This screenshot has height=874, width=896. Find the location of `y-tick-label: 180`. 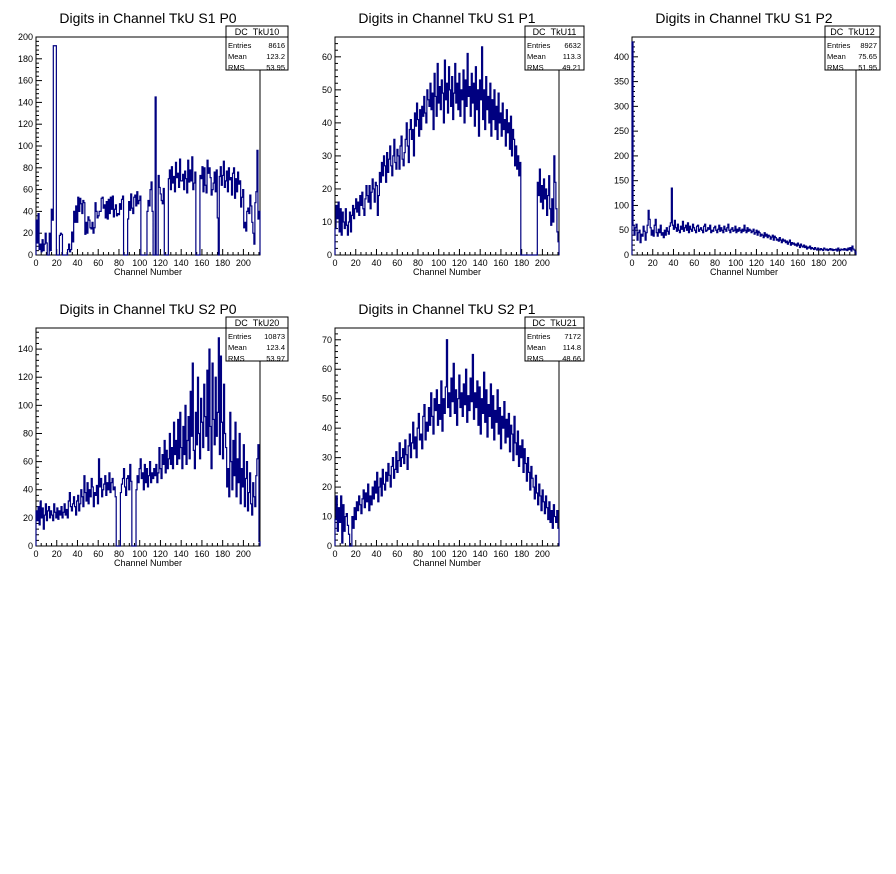

y-tick-label: 180 is located at coordinates (25, 59).